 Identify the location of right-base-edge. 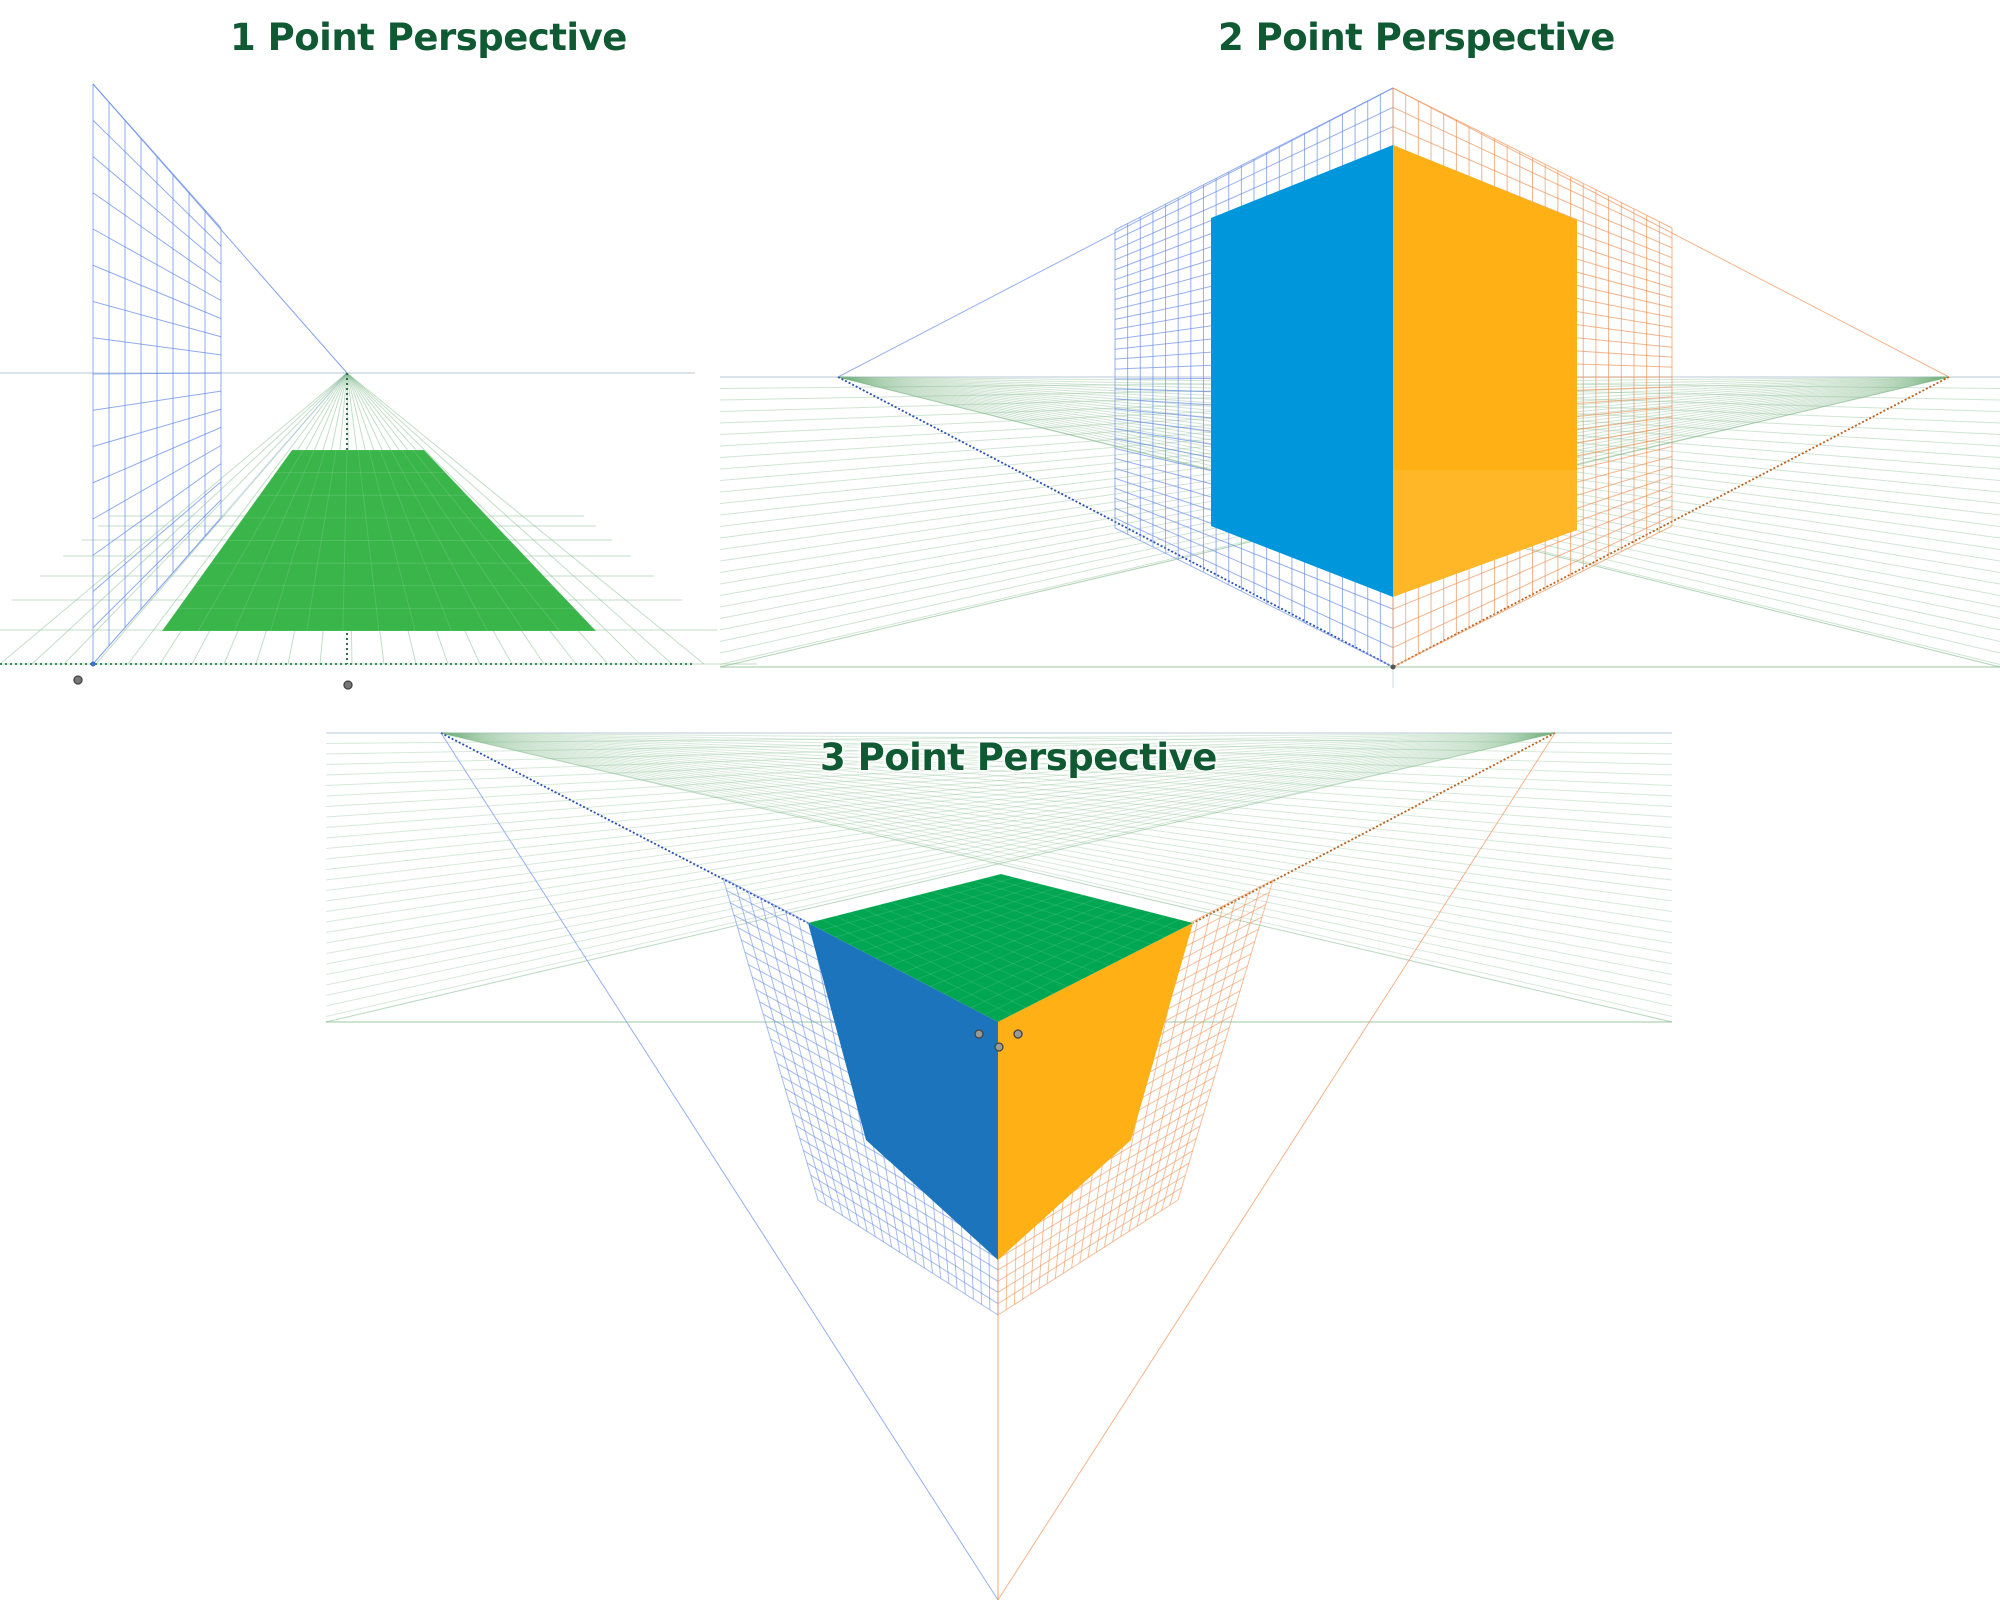
(1671, 522).